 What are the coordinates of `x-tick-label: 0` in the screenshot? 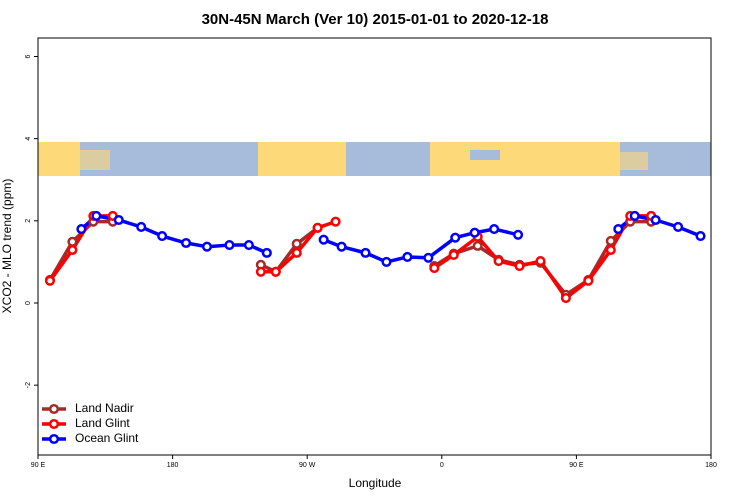 It's located at (442, 465).